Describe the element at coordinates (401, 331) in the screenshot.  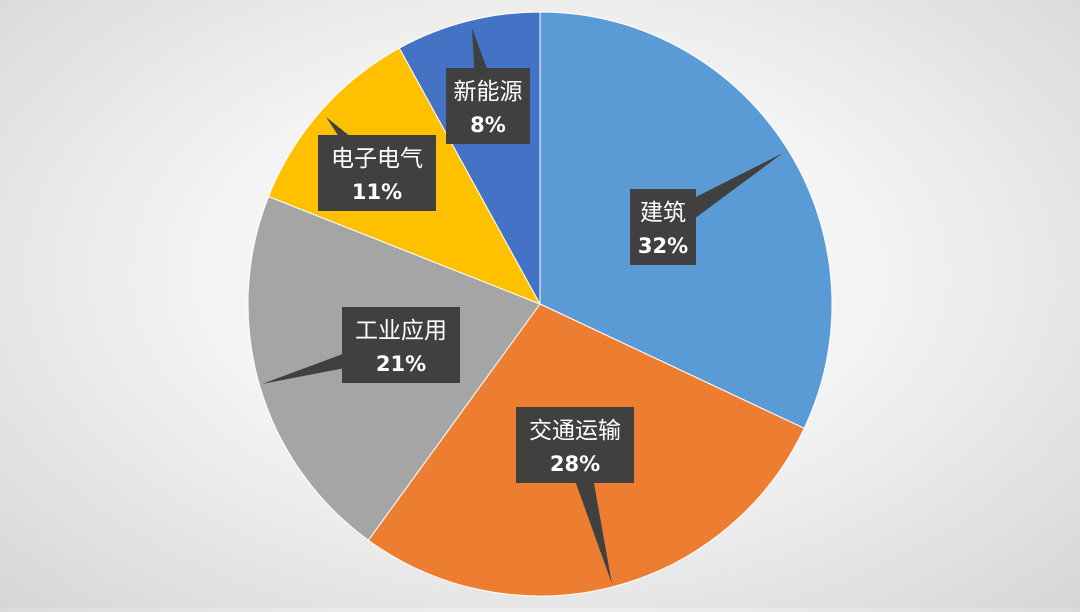
I see `slice-category-label: 工业应用` at that location.